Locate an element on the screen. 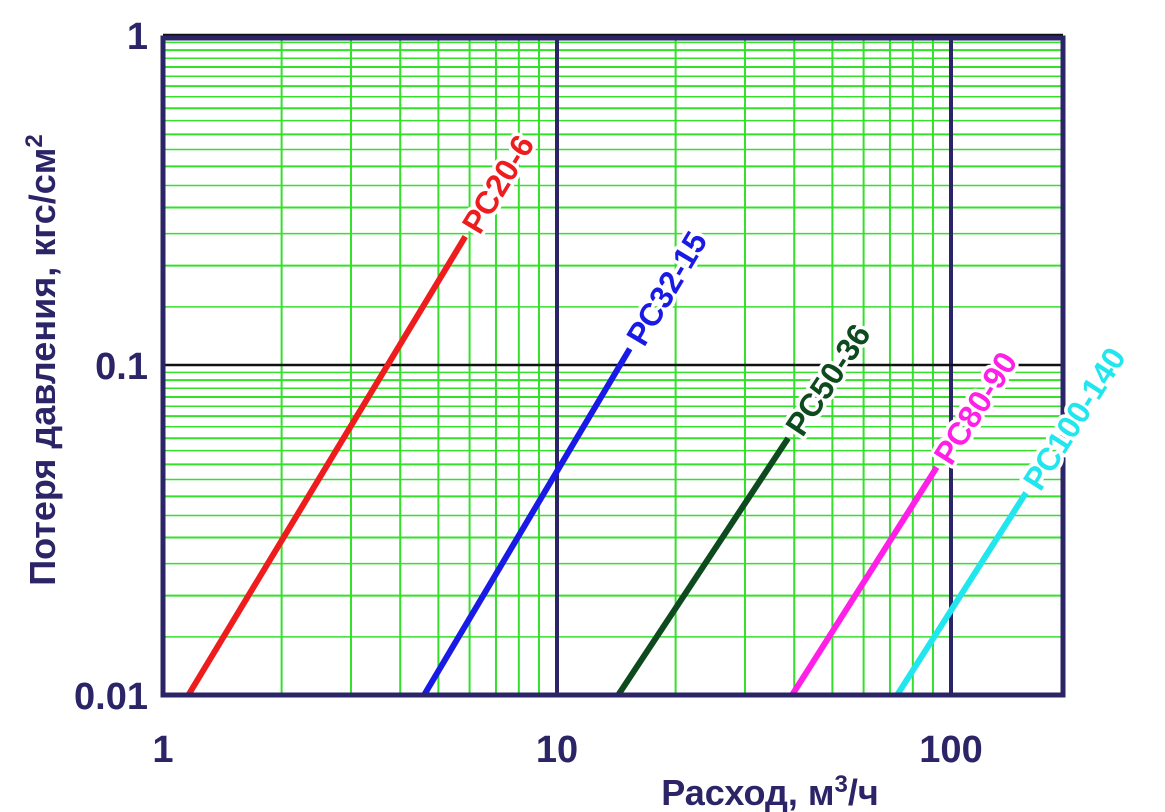  x-tick-label-0: 1 is located at coordinates (162, 750).